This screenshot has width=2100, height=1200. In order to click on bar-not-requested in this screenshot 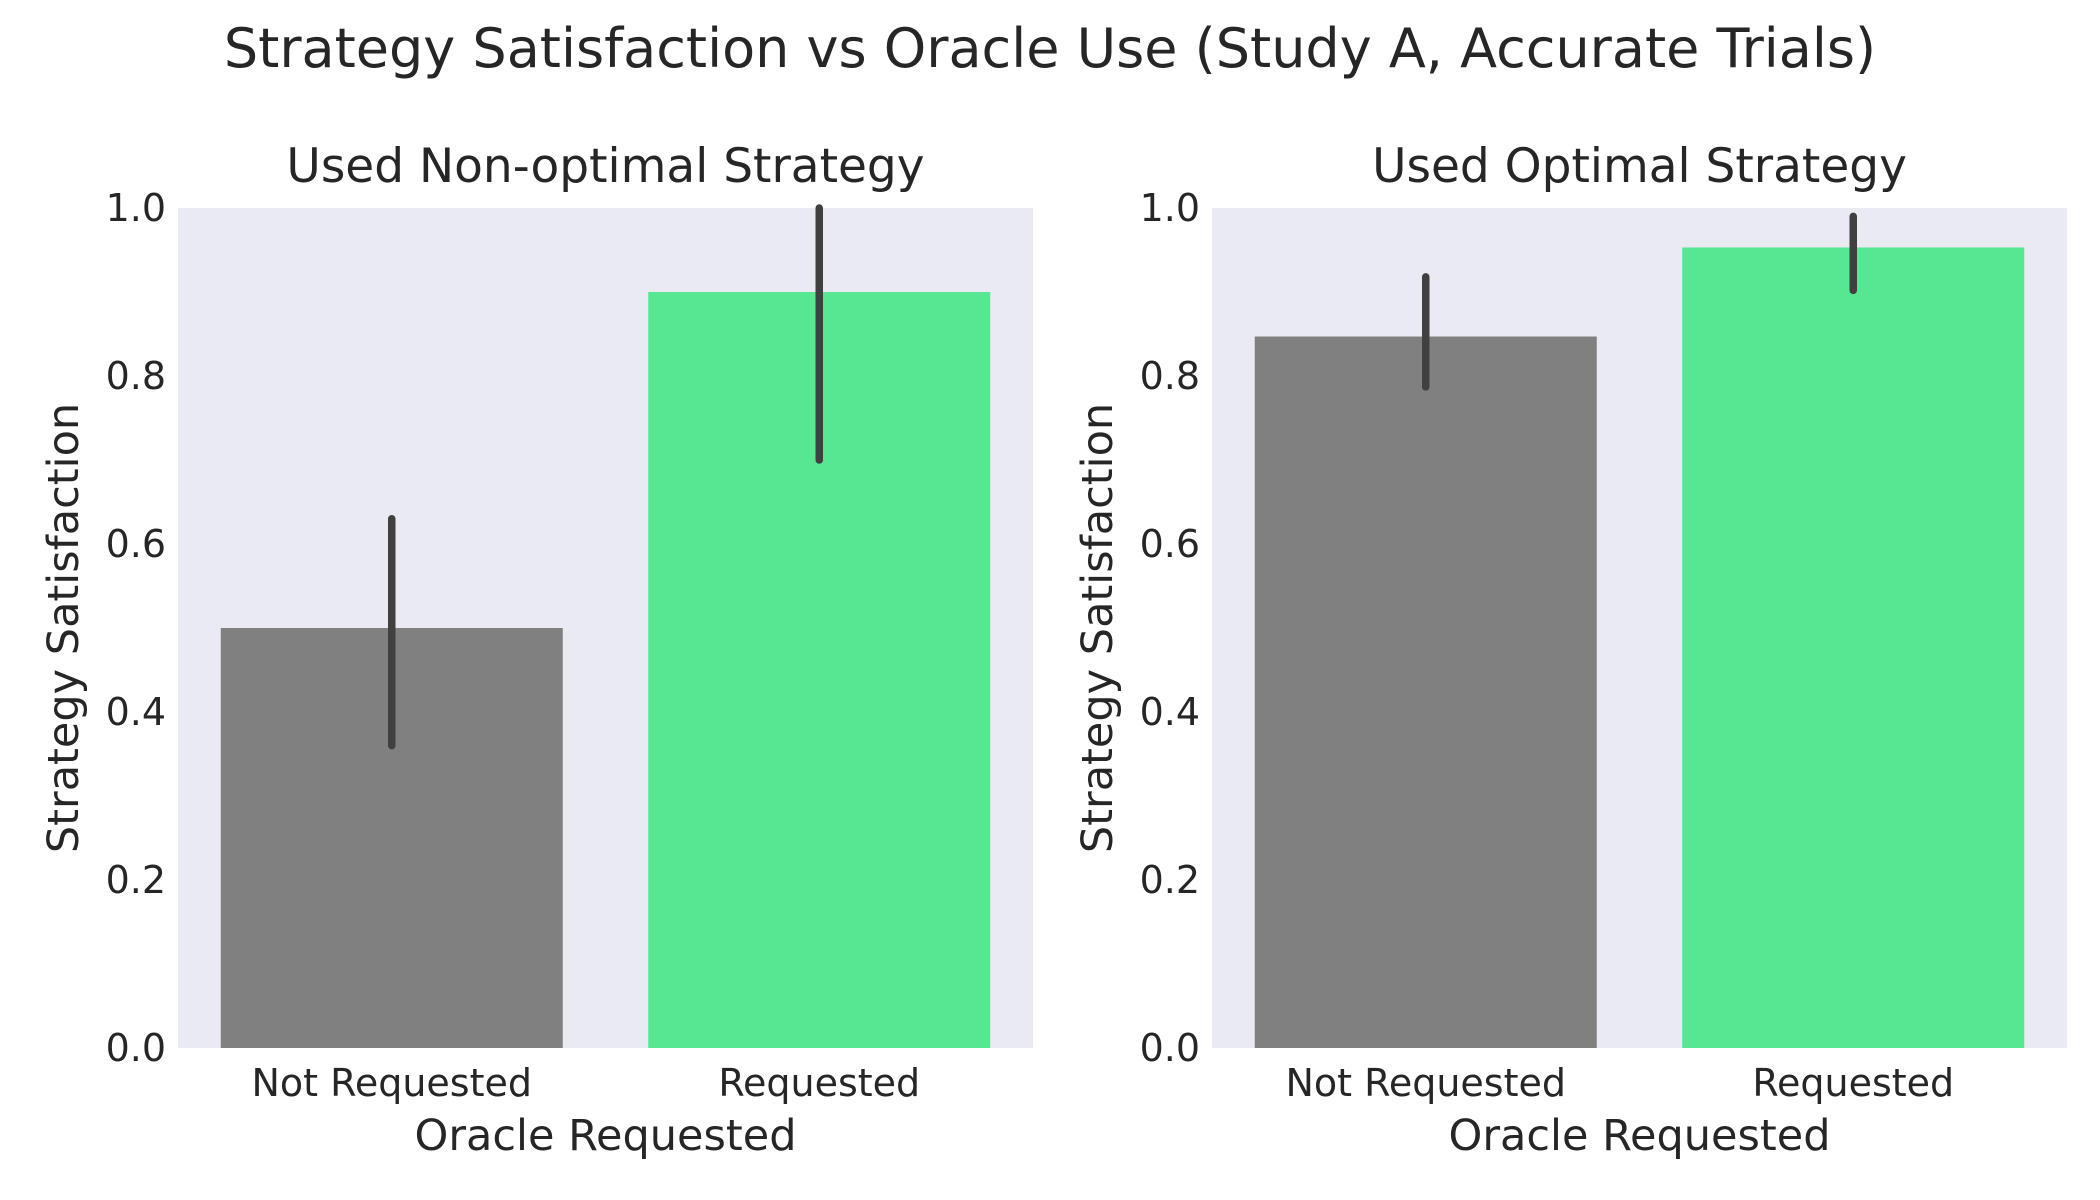, I will do `click(1425, 692)`.